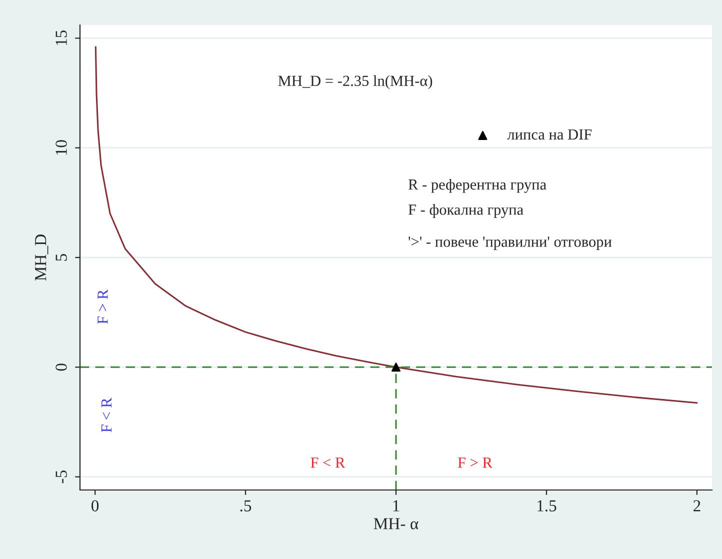 The width and height of the screenshot is (722, 559). I want to click on y-tick-label: 15, so click(61, 38).